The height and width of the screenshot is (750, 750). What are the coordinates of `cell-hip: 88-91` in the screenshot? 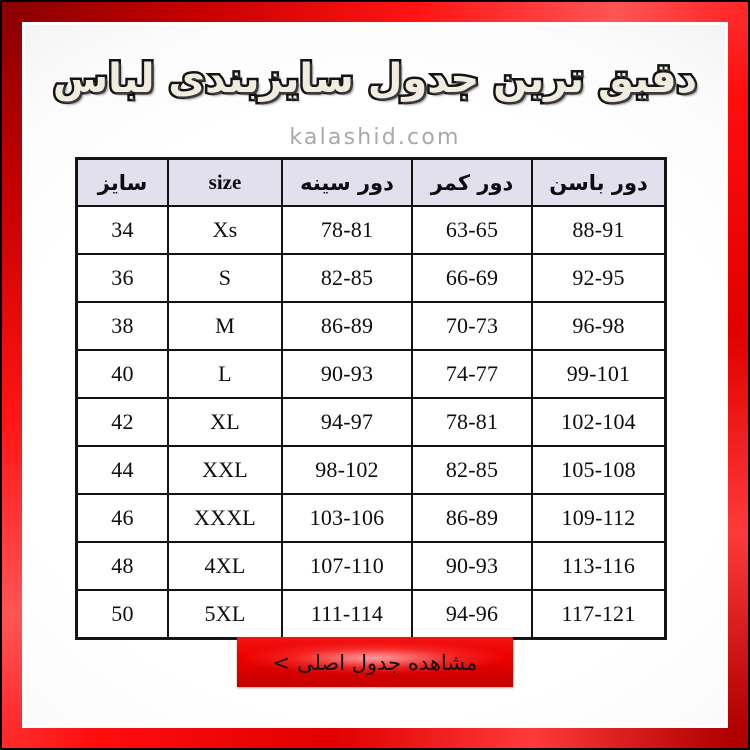 It's located at (598, 230).